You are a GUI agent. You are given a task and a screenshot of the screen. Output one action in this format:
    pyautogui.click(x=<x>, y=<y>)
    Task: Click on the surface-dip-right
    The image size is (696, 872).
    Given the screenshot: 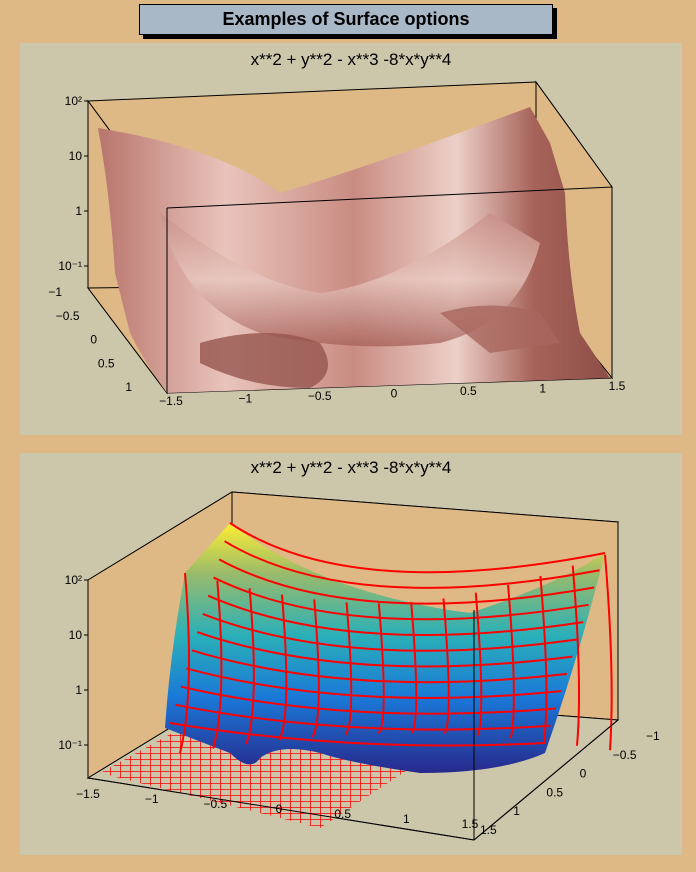 What is the action you would take?
    pyautogui.click(x=500, y=329)
    